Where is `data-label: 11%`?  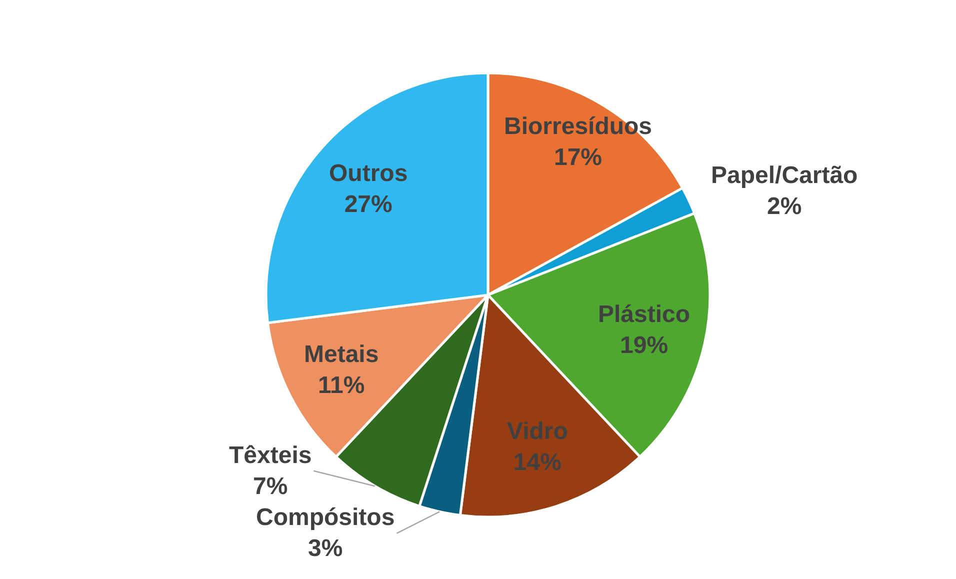
data-label: 11% is located at coordinates (341, 386).